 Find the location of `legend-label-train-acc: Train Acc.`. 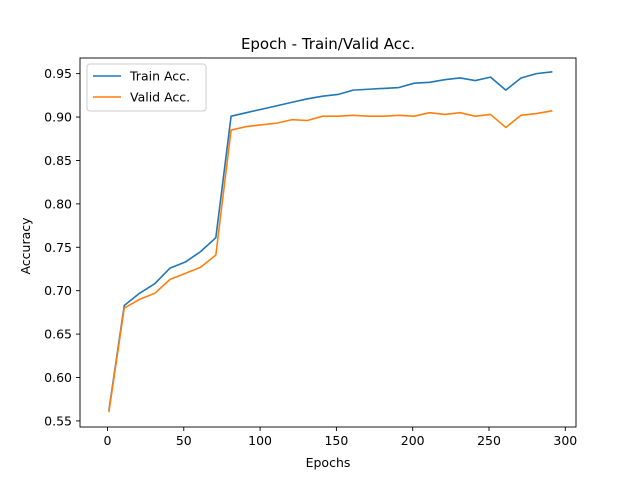

legend-label-train-acc: Train Acc. is located at coordinates (159, 76).